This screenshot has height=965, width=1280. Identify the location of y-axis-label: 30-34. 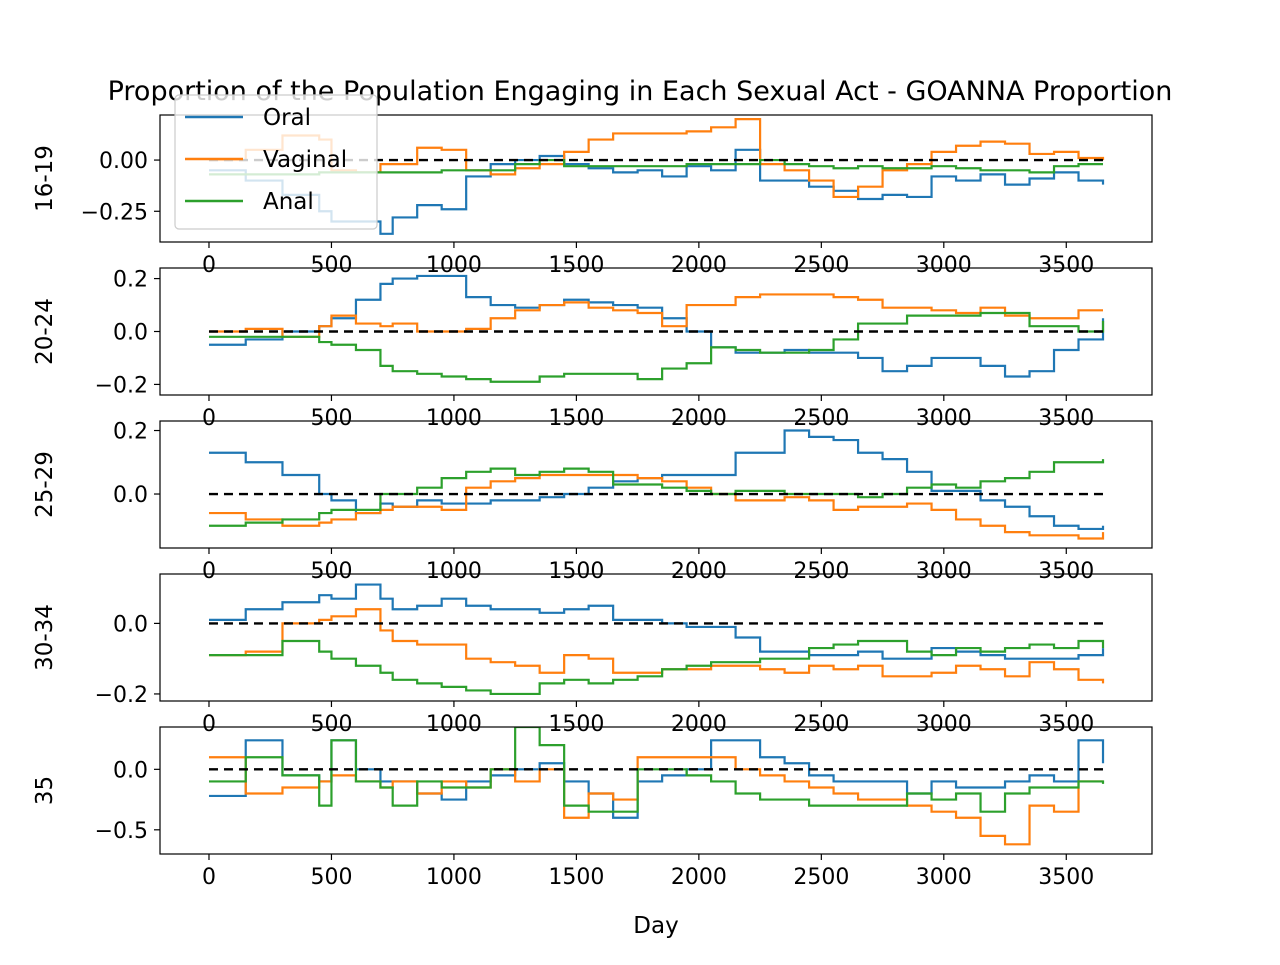
(45, 637).